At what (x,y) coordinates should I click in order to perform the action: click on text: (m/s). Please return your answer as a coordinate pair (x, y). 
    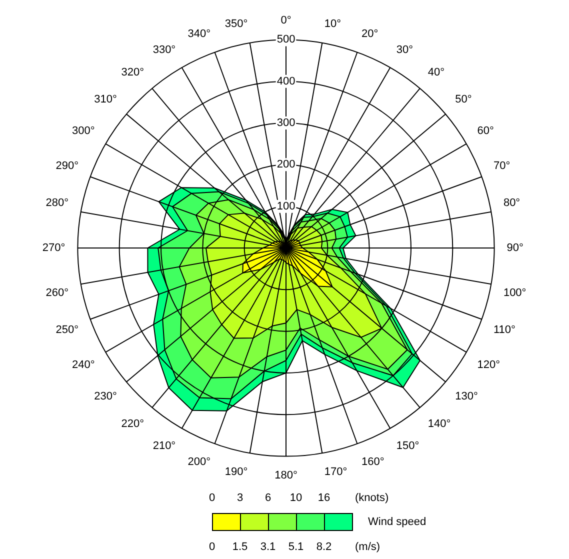
    Looking at the image, I should click on (367, 547).